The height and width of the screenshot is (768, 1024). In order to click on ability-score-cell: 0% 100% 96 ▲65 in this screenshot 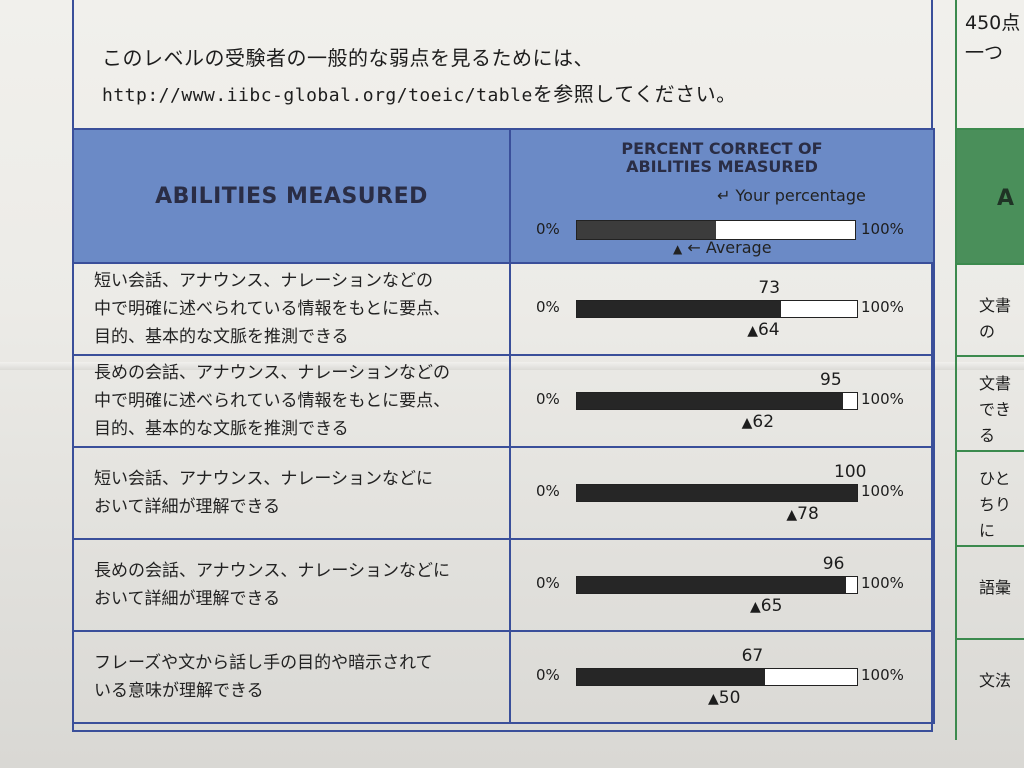, I will do `click(722, 585)`.